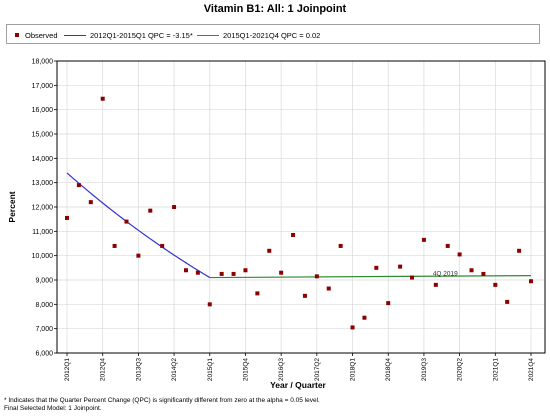 Image resolution: width=550 pixels, height=417 pixels. Describe the element at coordinates (12, 206) in the screenshot. I see `y-axis-label: Percent` at that location.